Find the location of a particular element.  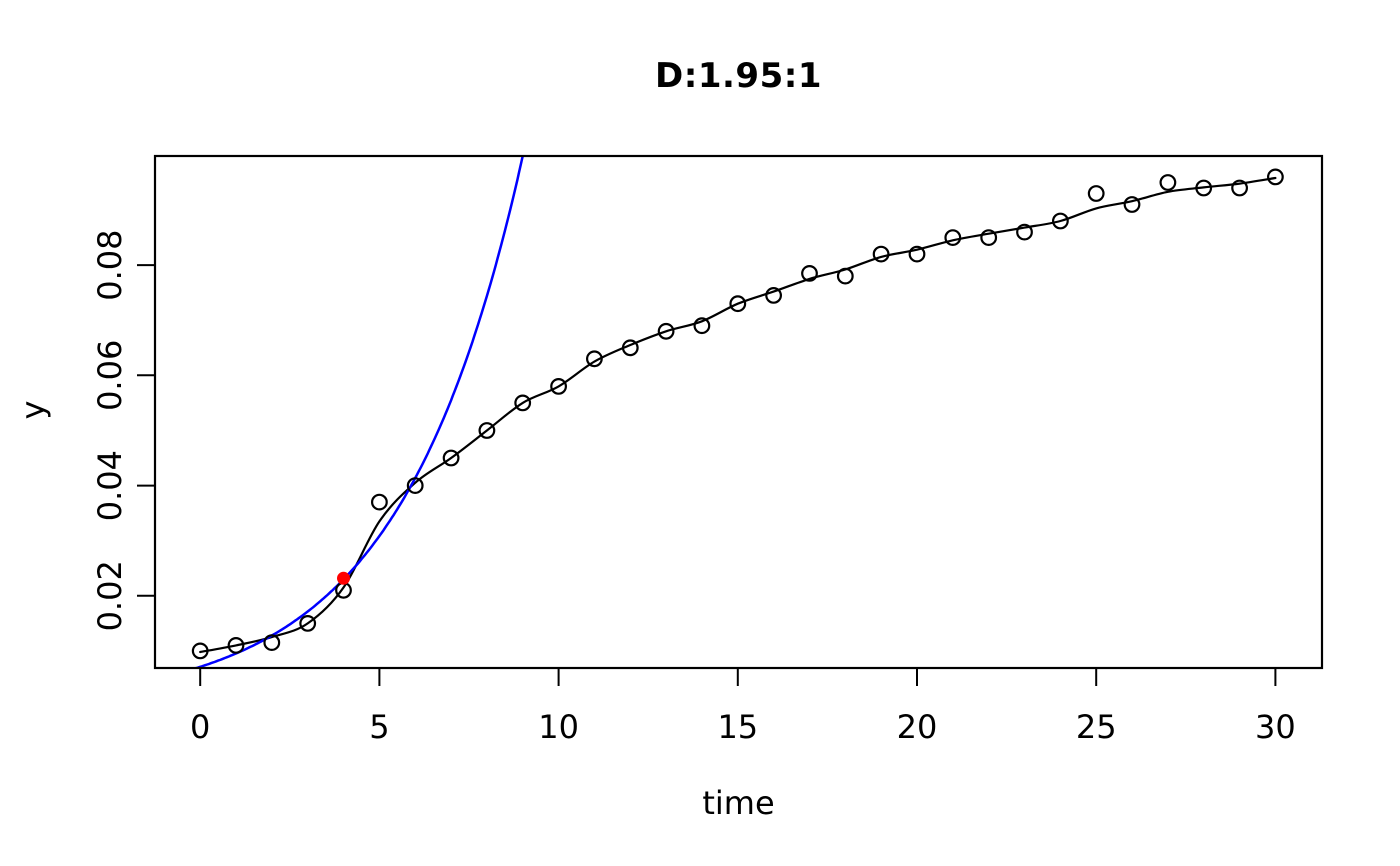

y-tick-label: 0.04 is located at coordinates (110, 485).